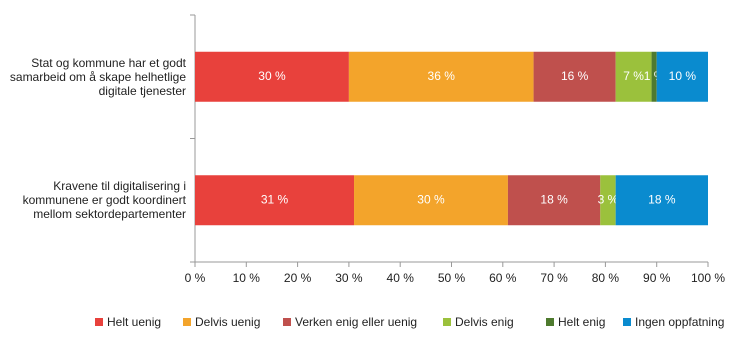  Describe the element at coordinates (679, 322) in the screenshot. I see `legend-label: Ingen oppfatning` at that location.